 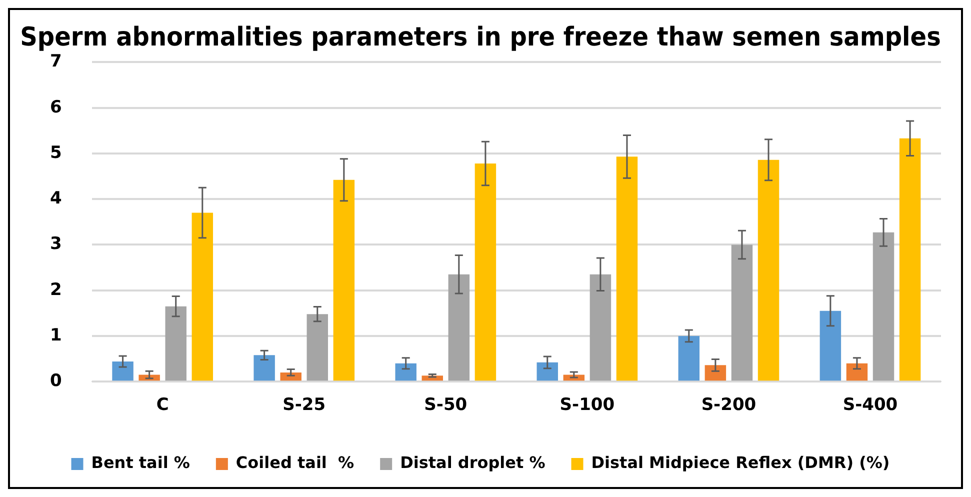 I want to click on y-tick-label: 0, so click(x=56, y=381).